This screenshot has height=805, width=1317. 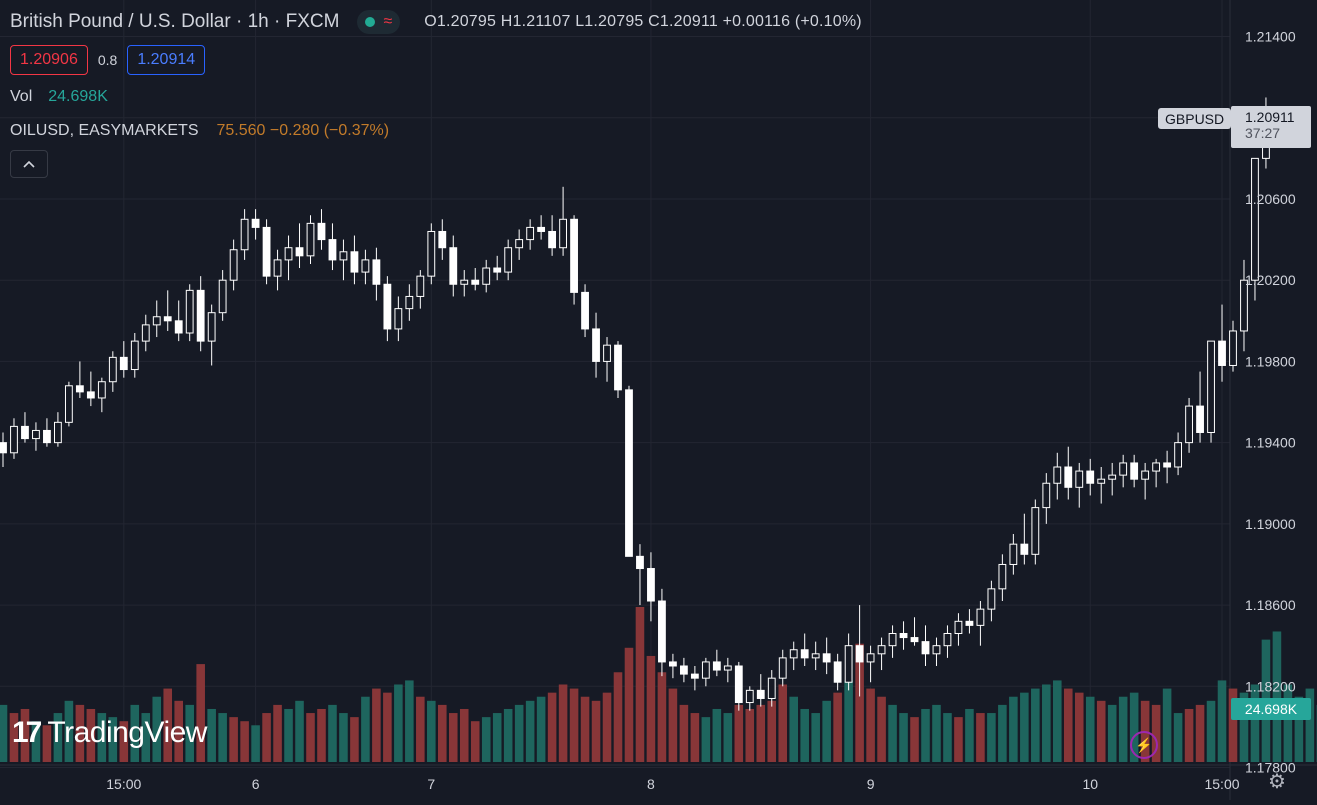 What do you see at coordinates (256, 784) in the screenshot?
I see `time-tick-label: 6` at bounding box center [256, 784].